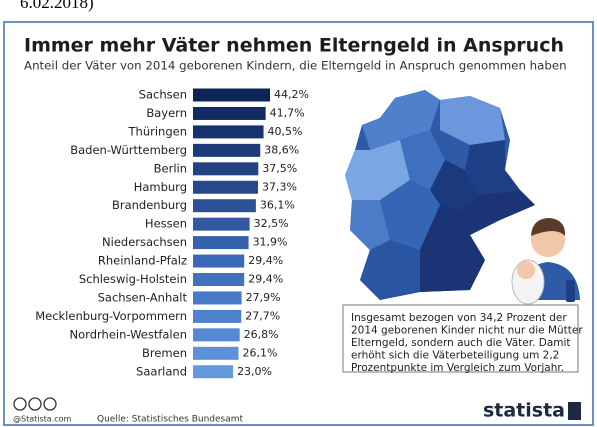  Describe the element at coordinates (170, 168) in the screenshot. I see `category-label: Berlin` at that location.